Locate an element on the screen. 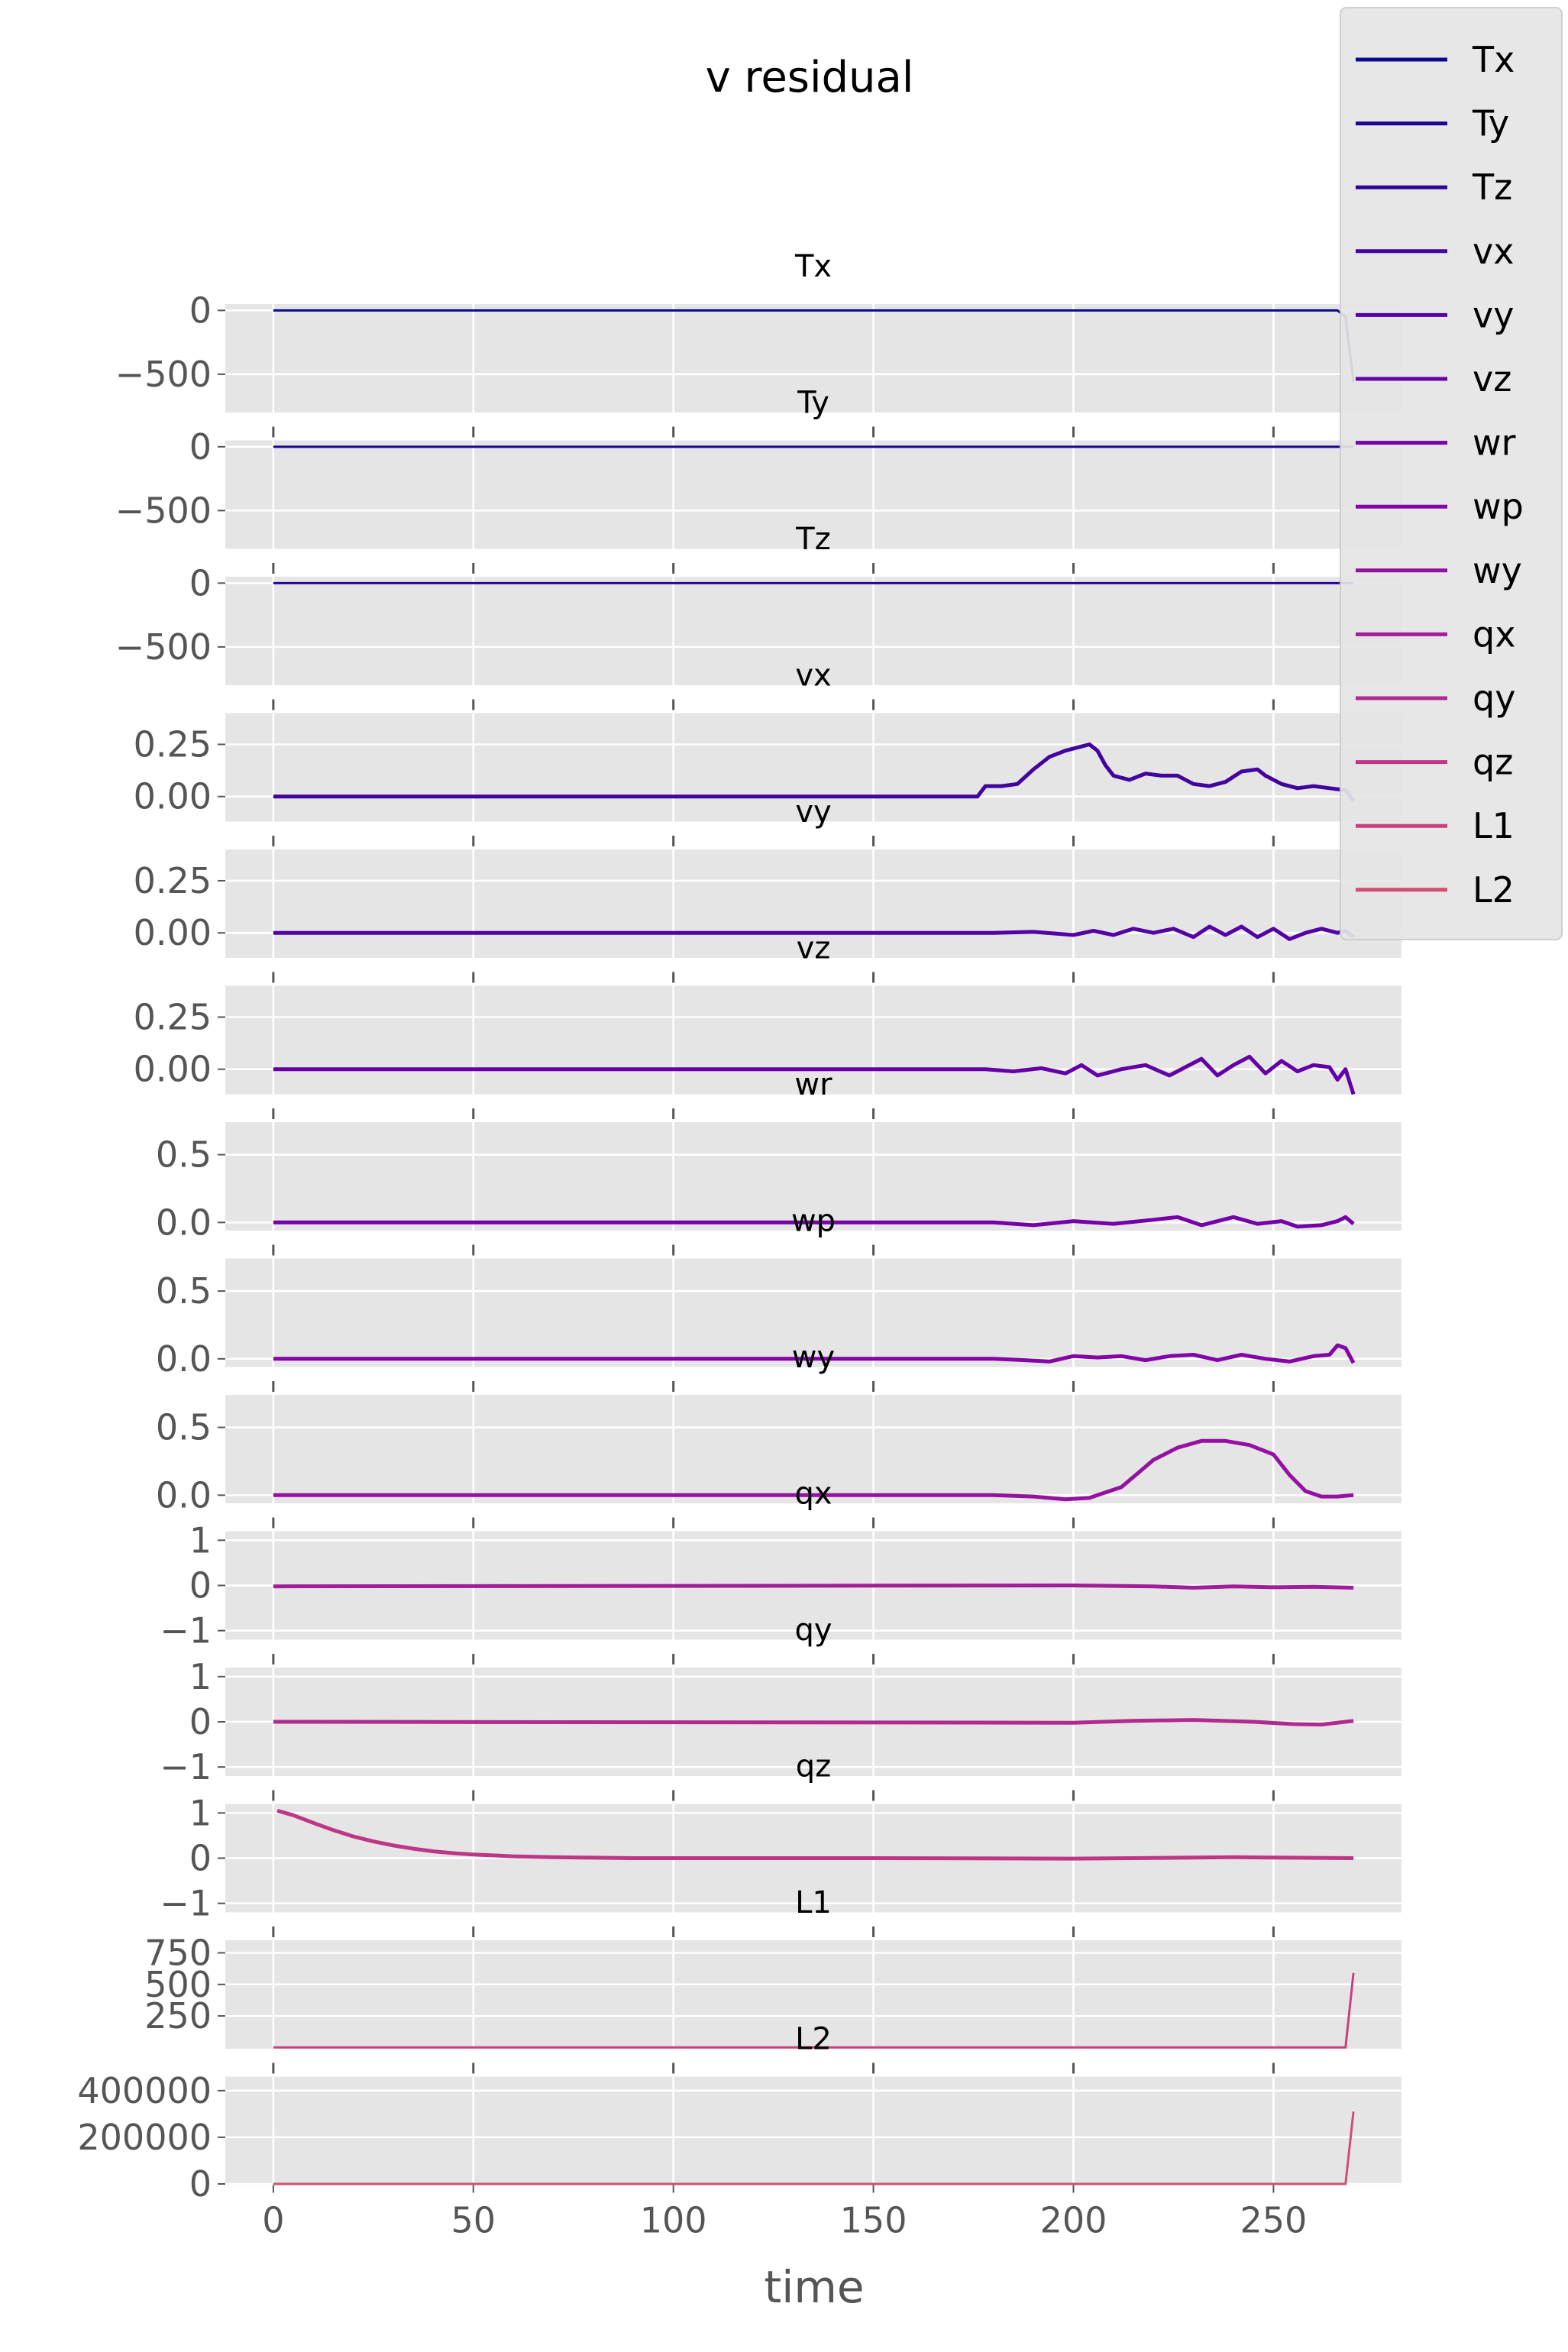 This screenshot has height=2352, width=1568. plot-area-vy is located at coordinates (813, 904).